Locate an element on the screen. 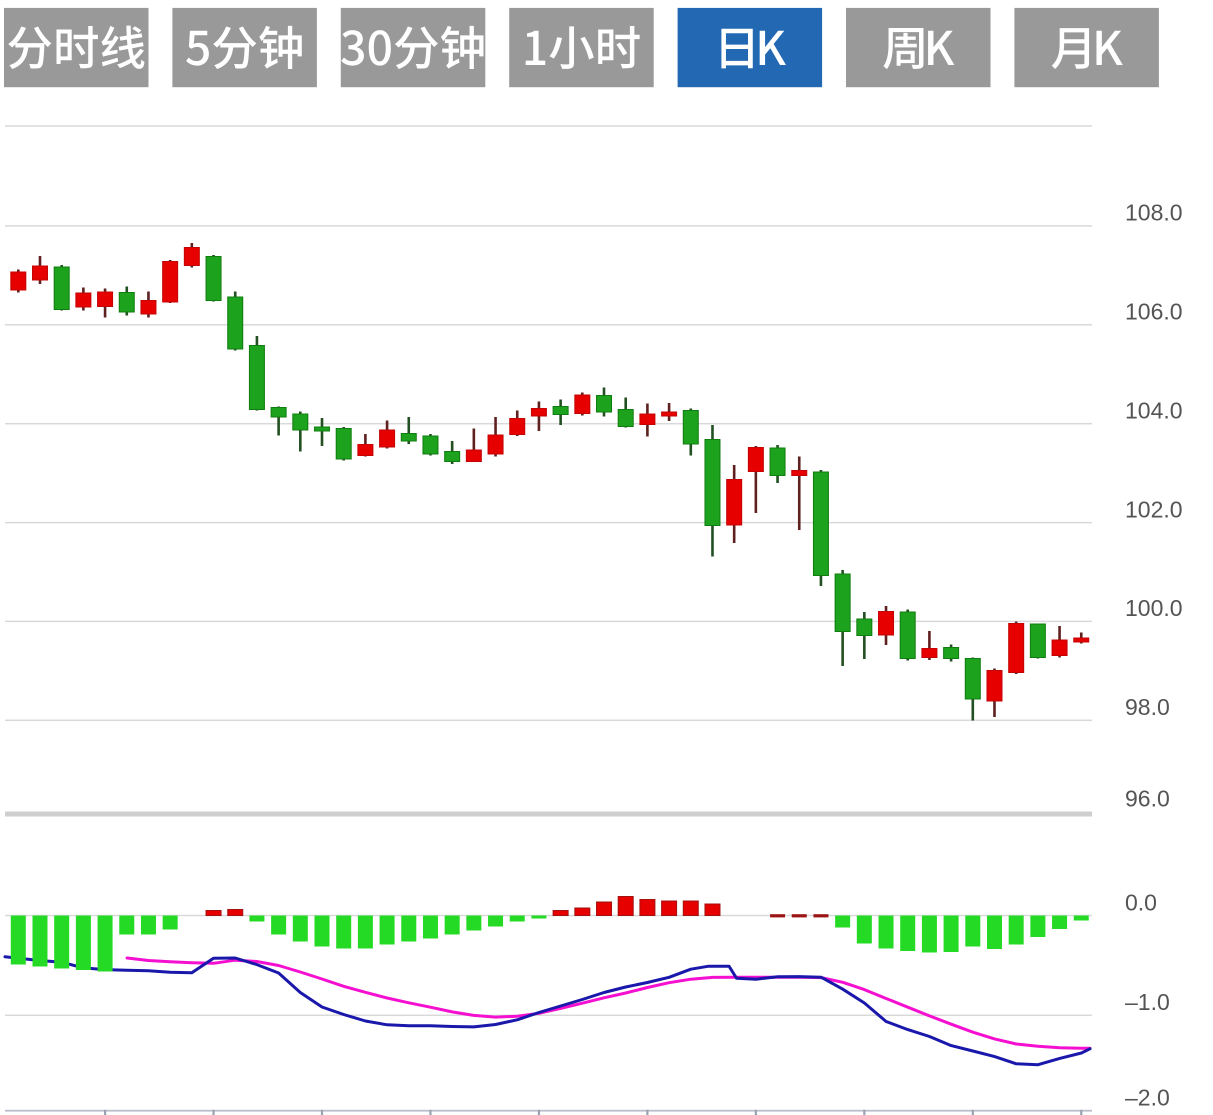  svg-text: 100.0 is located at coordinates (1154, 608).